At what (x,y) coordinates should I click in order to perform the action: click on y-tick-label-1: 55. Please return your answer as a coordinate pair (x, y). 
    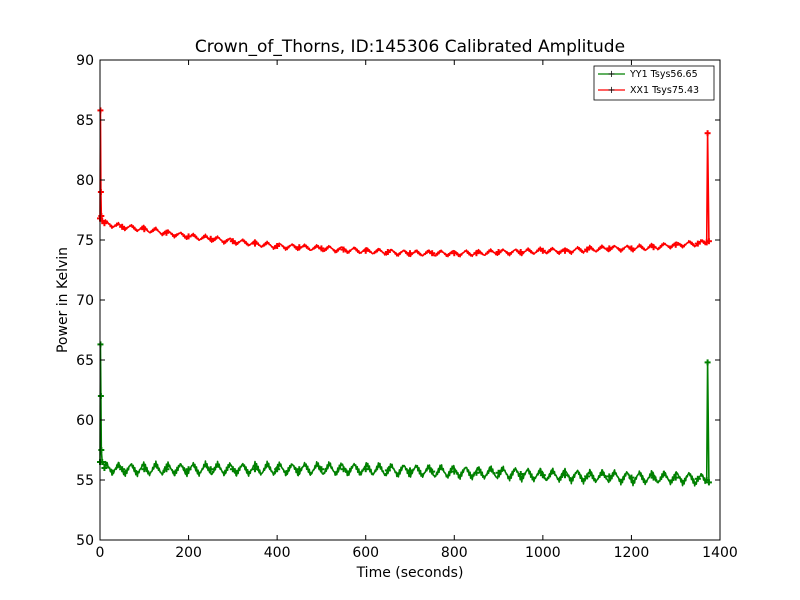
    Looking at the image, I should click on (85, 481).